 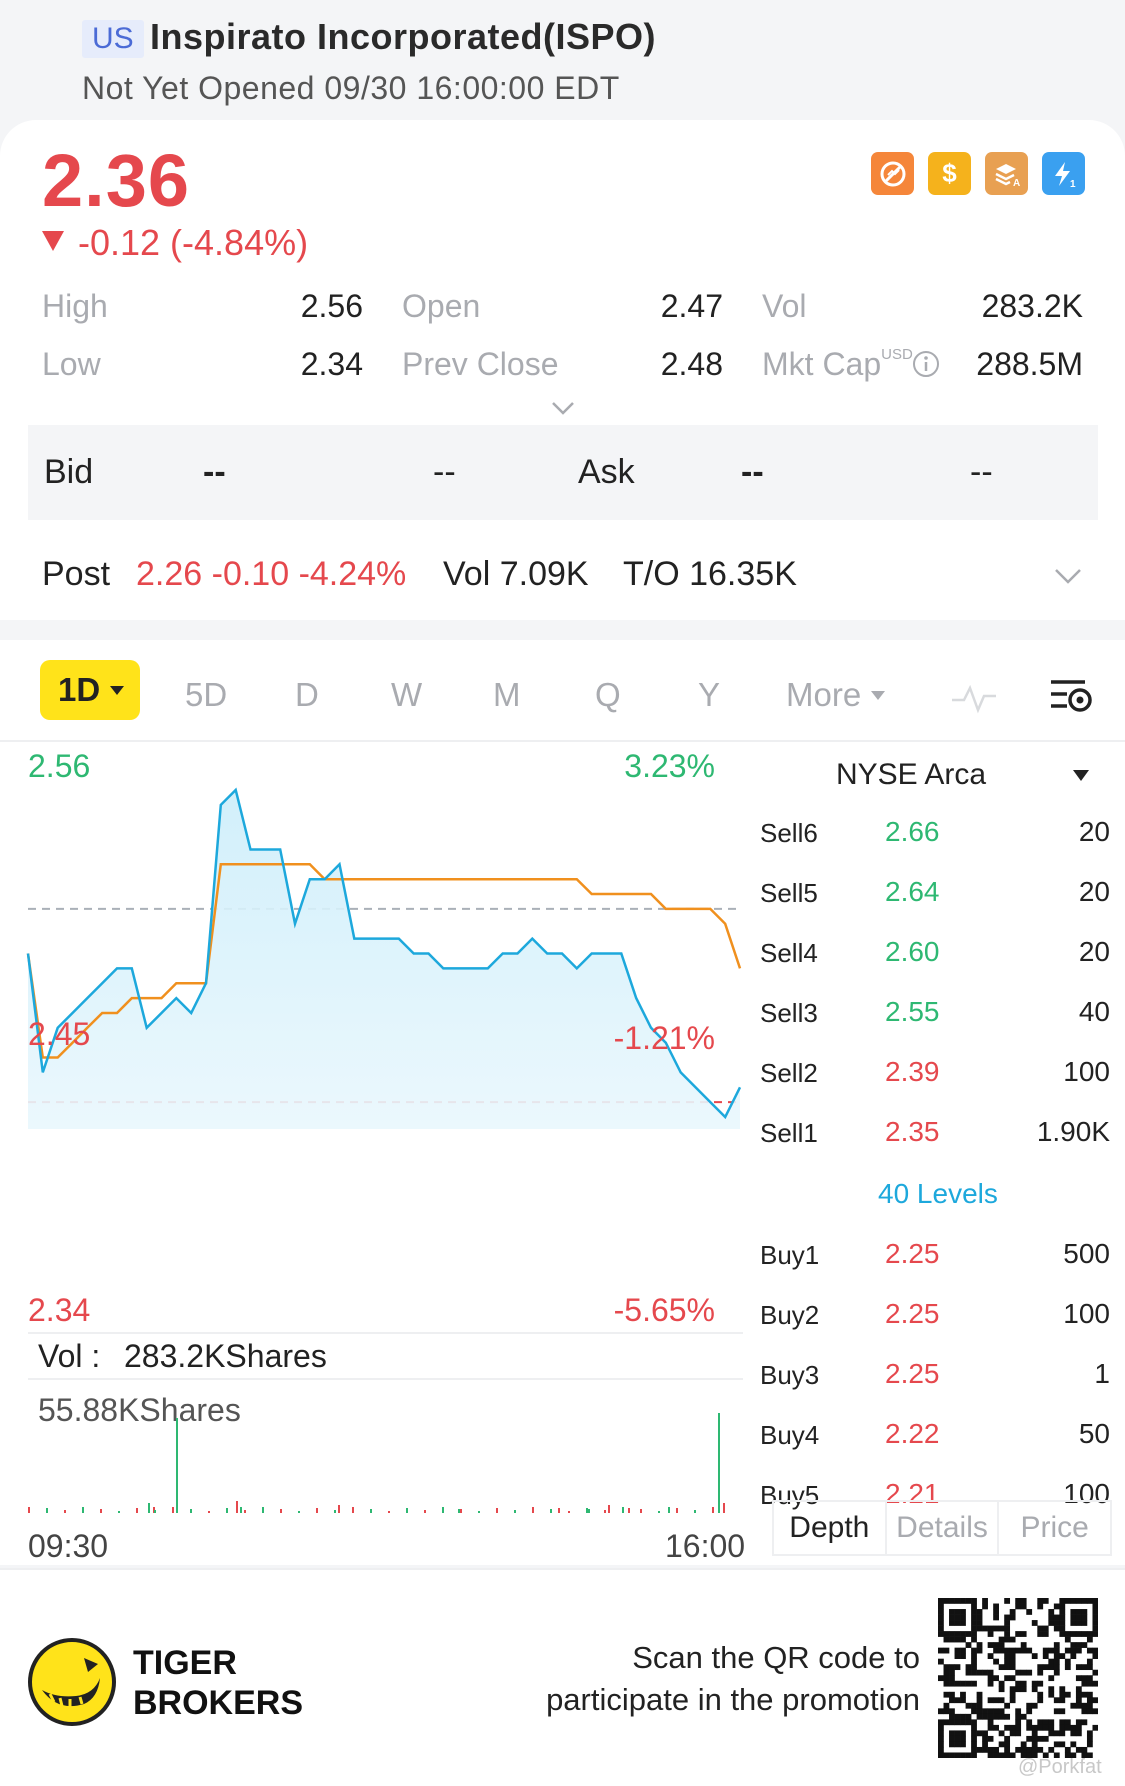 I want to click on info-icon, so click(x=926, y=364).